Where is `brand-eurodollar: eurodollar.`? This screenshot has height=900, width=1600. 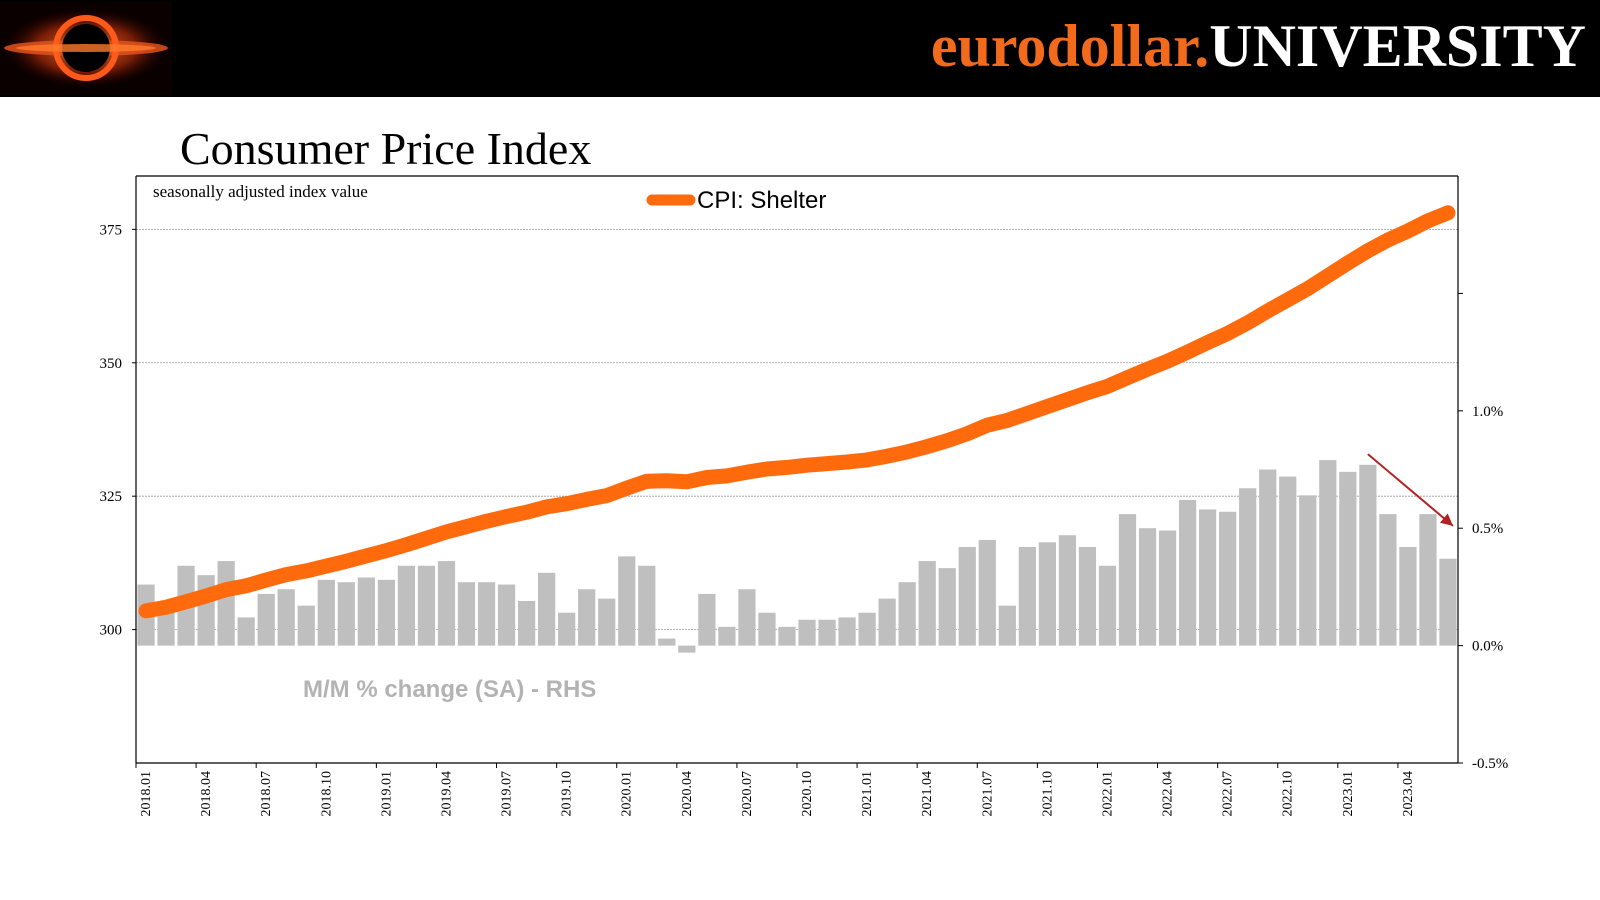 brand-eurodollar: eurodollar. is located at coordinates (1070, 46).